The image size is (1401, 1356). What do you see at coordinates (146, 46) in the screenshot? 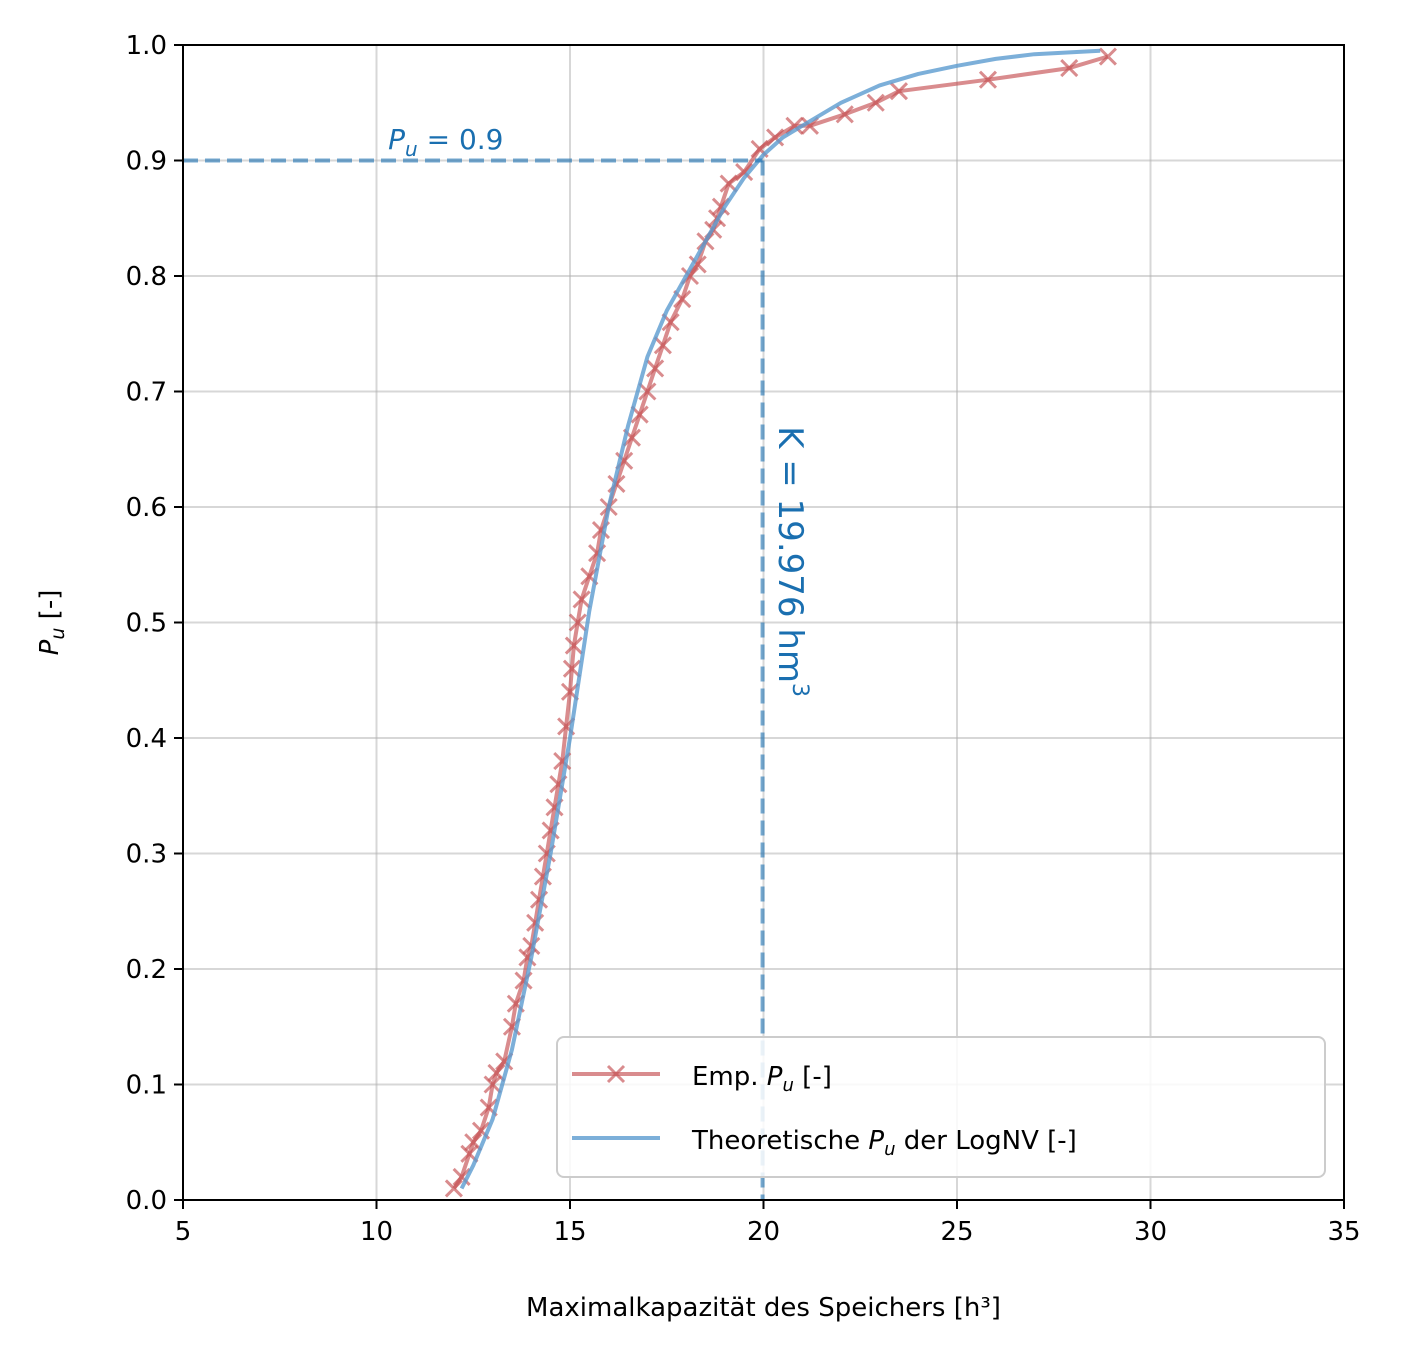
I see `y-tick-label: 1.0` at bounding box center [146, 46].